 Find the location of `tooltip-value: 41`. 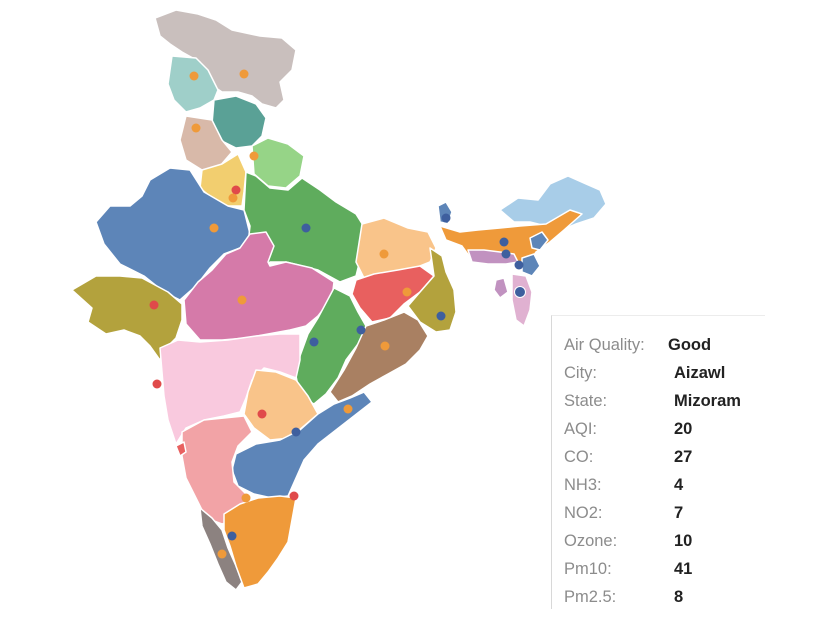

tooltip-value: 41 is located at coordinates (683, 568).